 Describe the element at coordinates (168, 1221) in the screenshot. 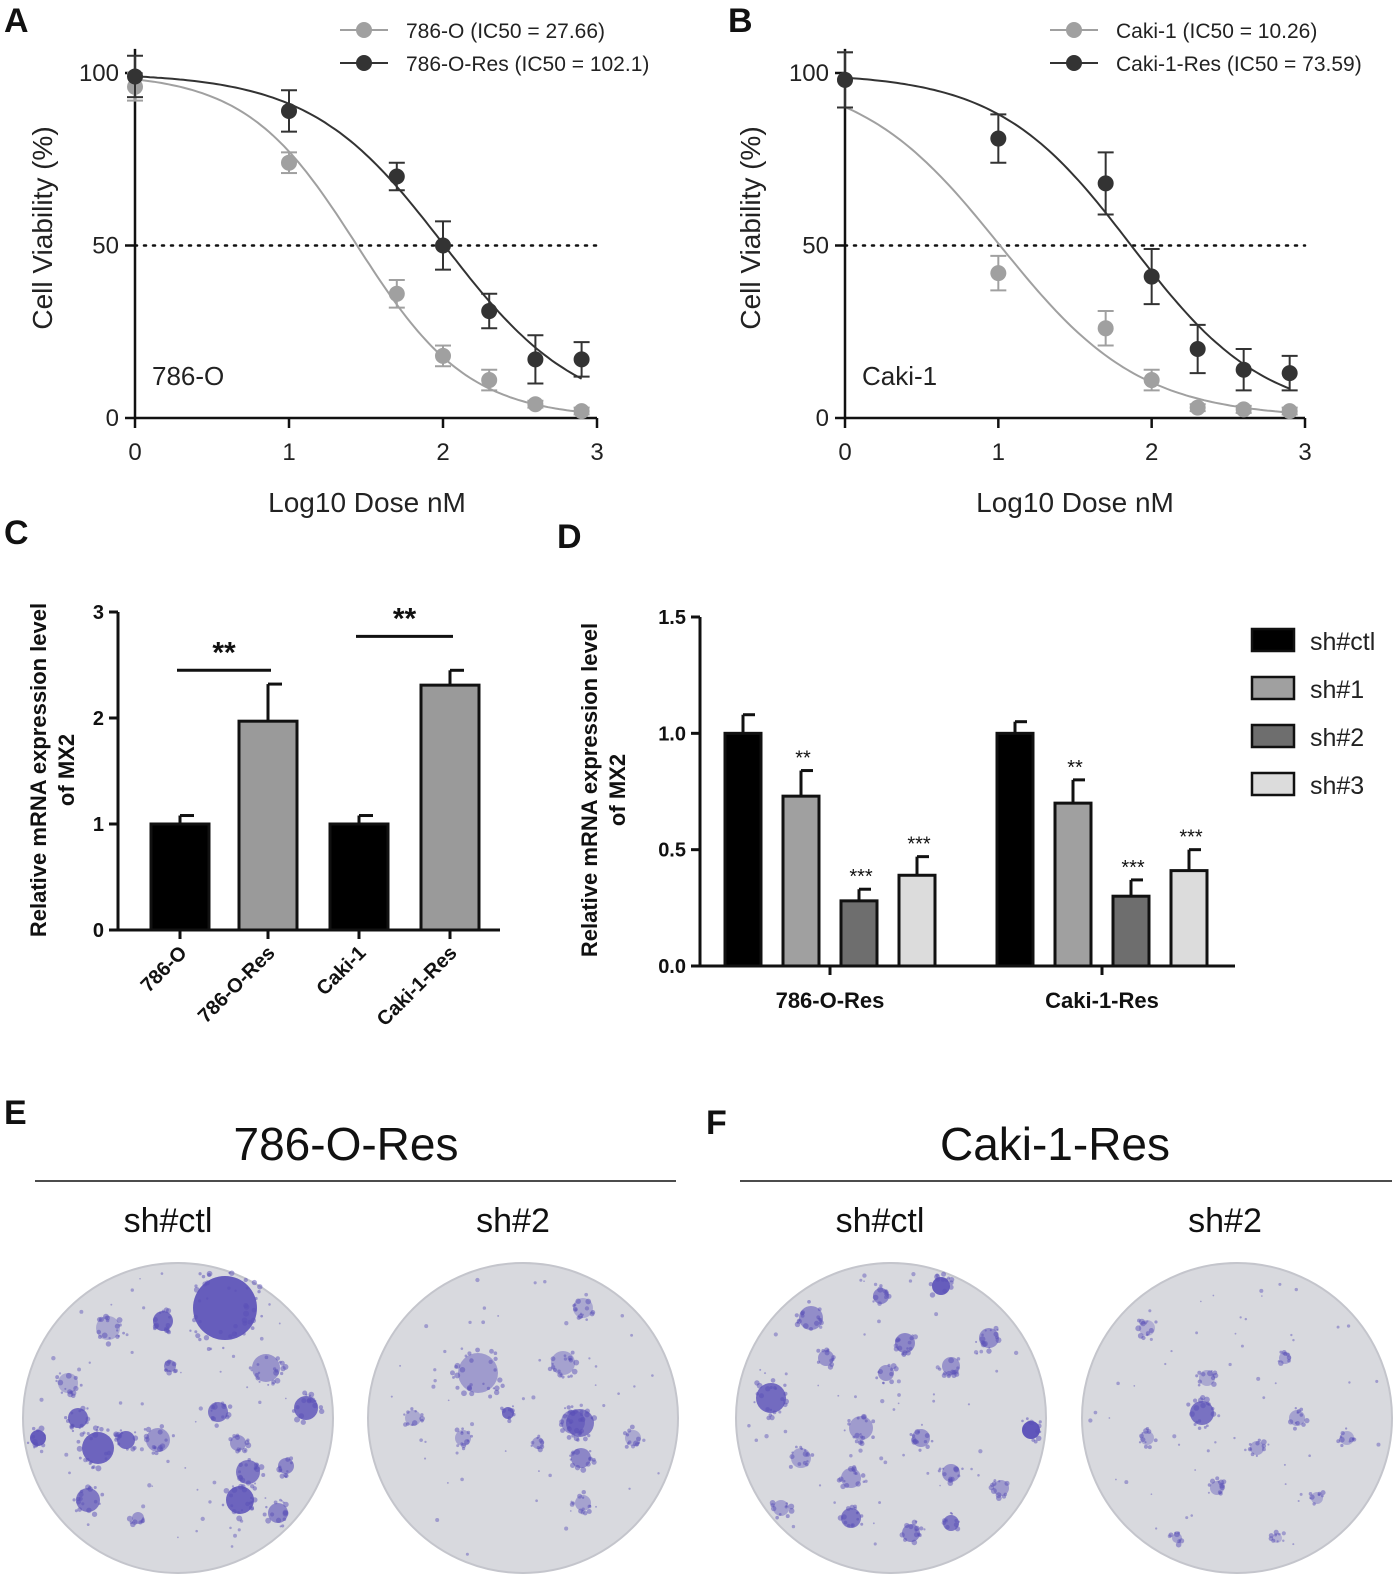

I see `plate-label-shctl: sh#ctl` at that location.